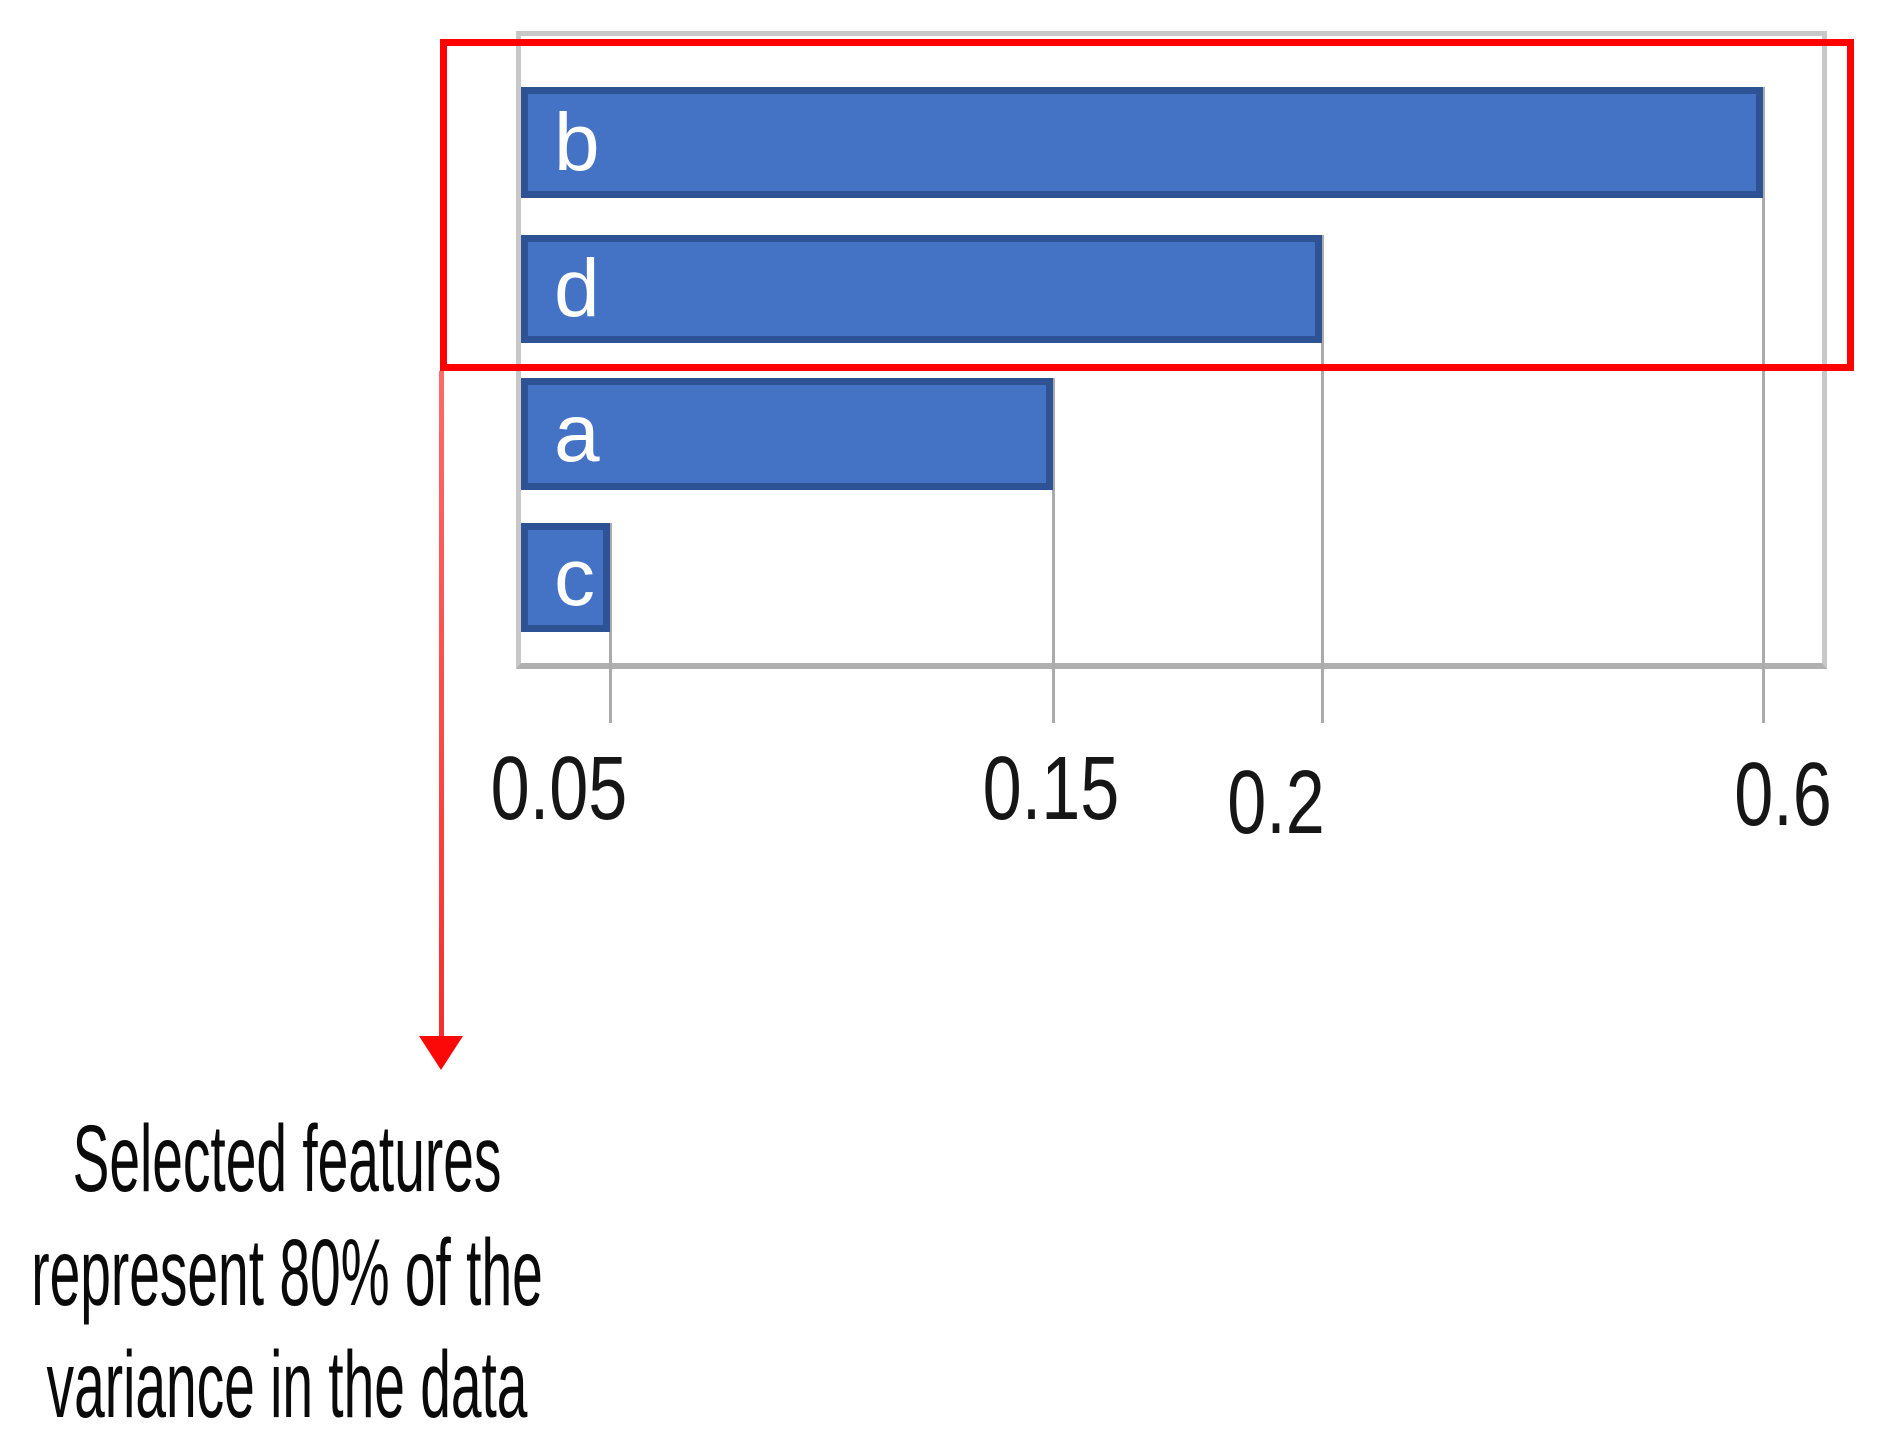 The width and height of the screenshot is (1883, 1443). What do you see at coordinates (287, 1159) in the screenshot?
I see `callout-line: Selected features` at bounding box center [287, 1159].